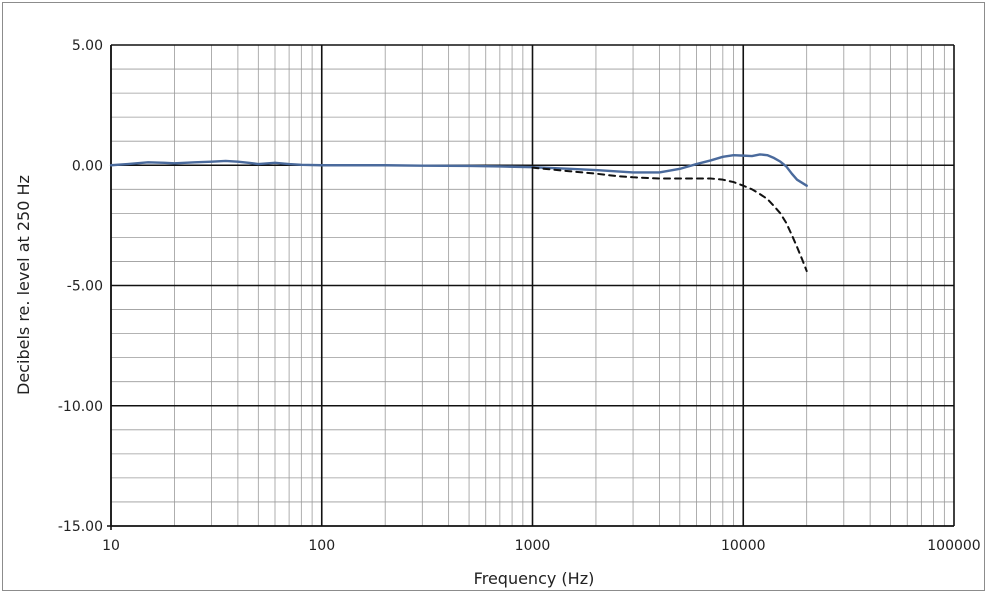 Image resolution: width=989 pixels, height=595 pixels. Describe the element at coordinates (743, 546) in the screenshot. I see `x-tick-label: 10000` at that location.